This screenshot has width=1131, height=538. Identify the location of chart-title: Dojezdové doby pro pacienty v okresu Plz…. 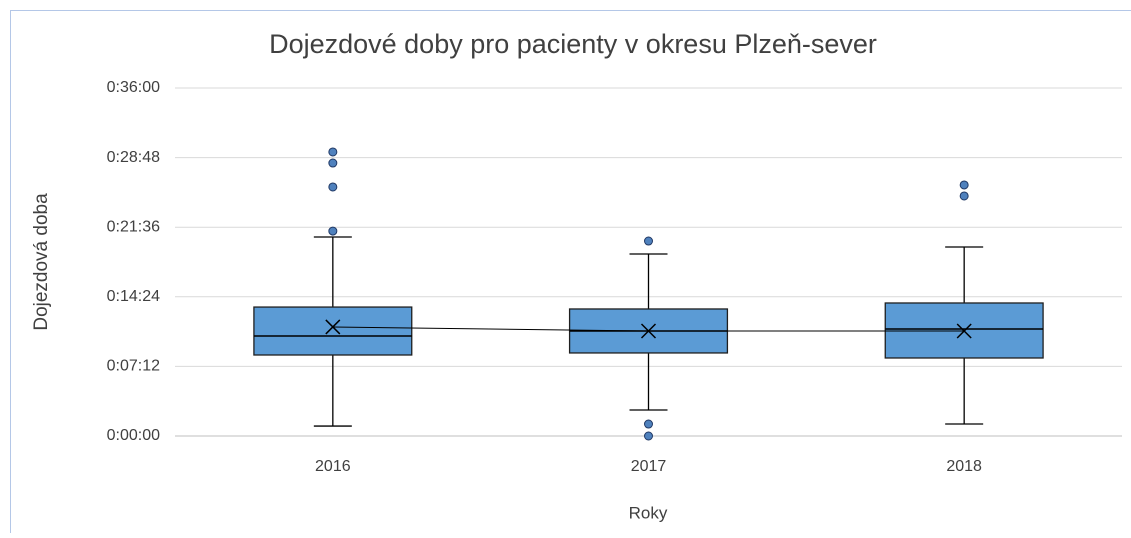
(573, 44).